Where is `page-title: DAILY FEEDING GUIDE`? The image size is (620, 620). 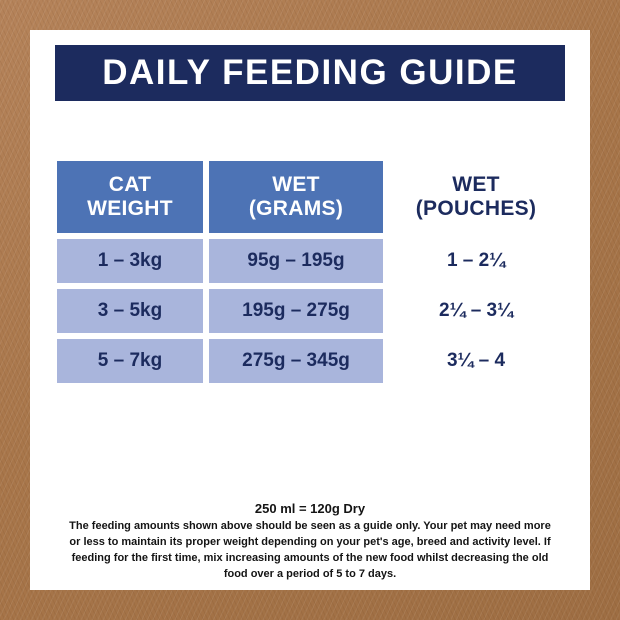 page-title: DAILY FEEDING GUIDE is located at coordinates (310, 72).